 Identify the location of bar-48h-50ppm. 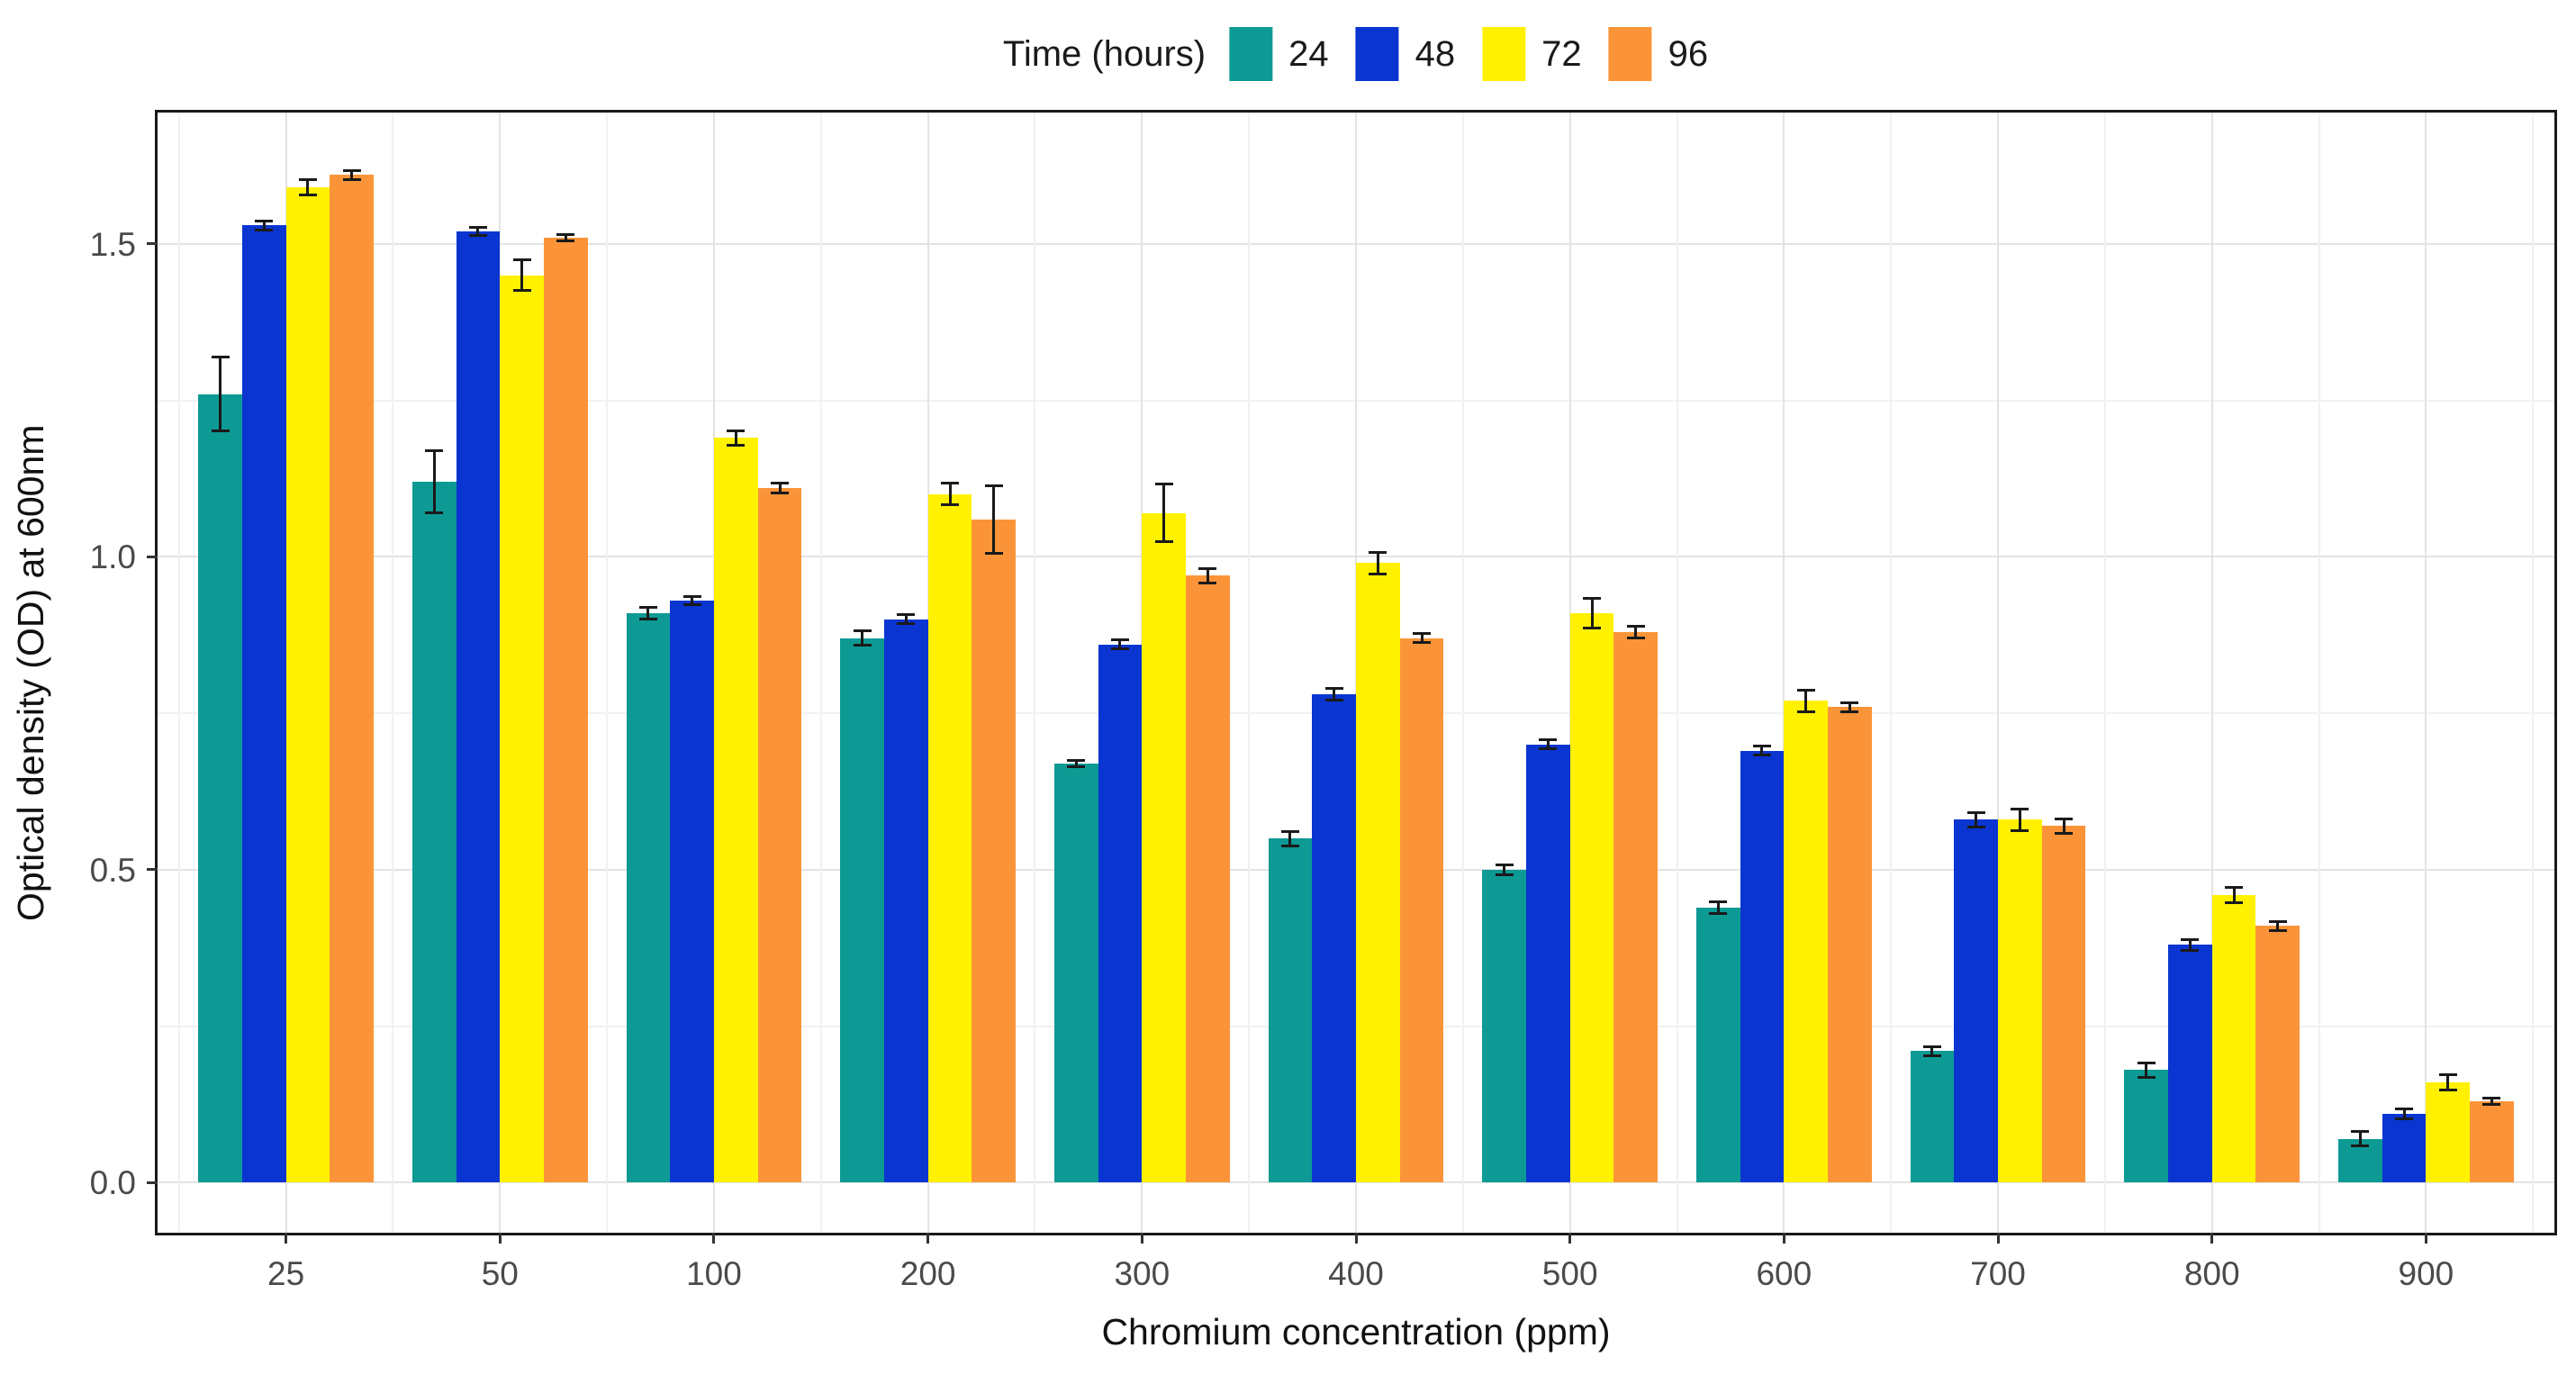
(478, 707).